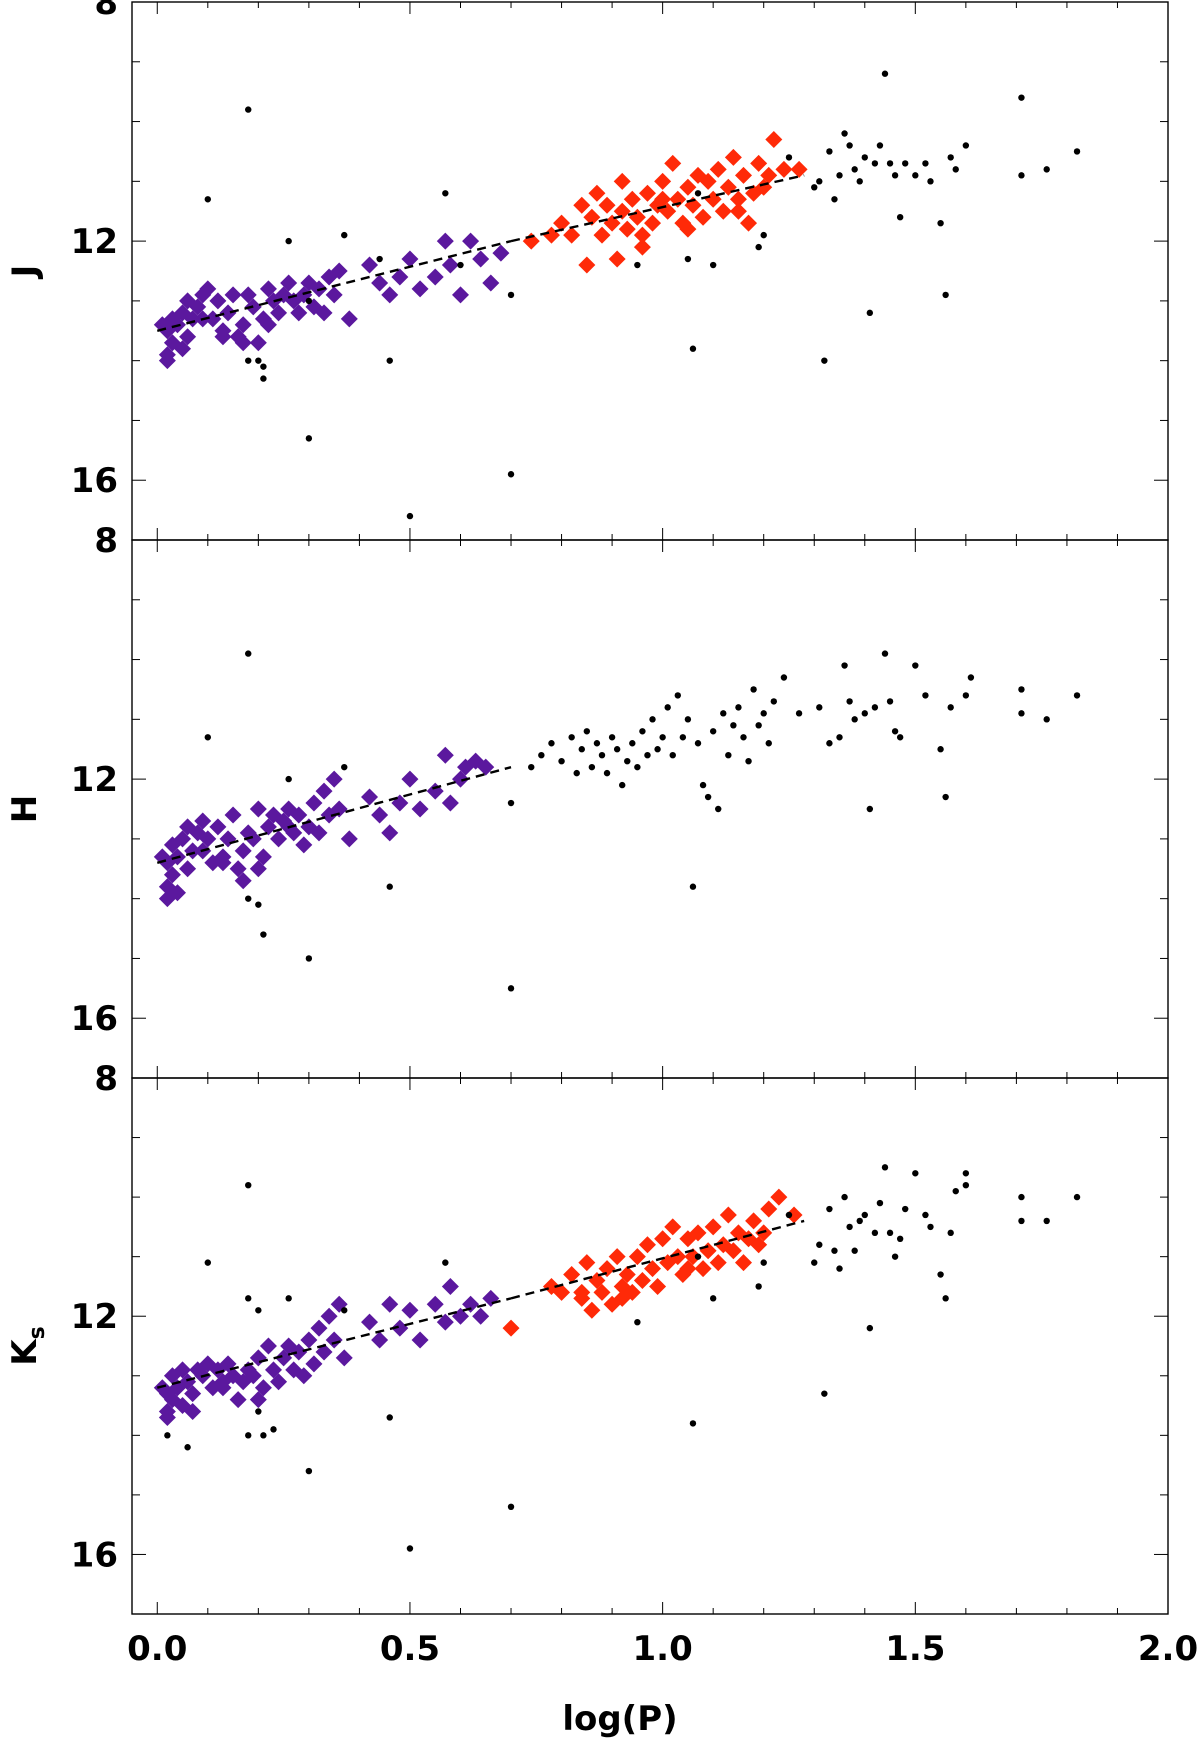 The width and height of the screenshot is (1200, 1740). I want to click on x-axis-title: log(P), so click(619, 1719).